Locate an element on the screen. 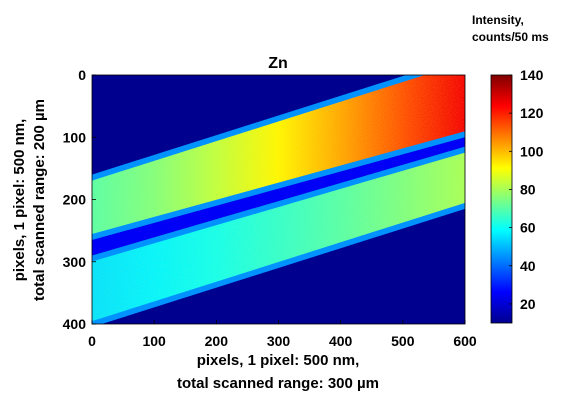 This screenshot has width=572, height=395. y-tick-label: 200 is located at coordinates (75, 200).